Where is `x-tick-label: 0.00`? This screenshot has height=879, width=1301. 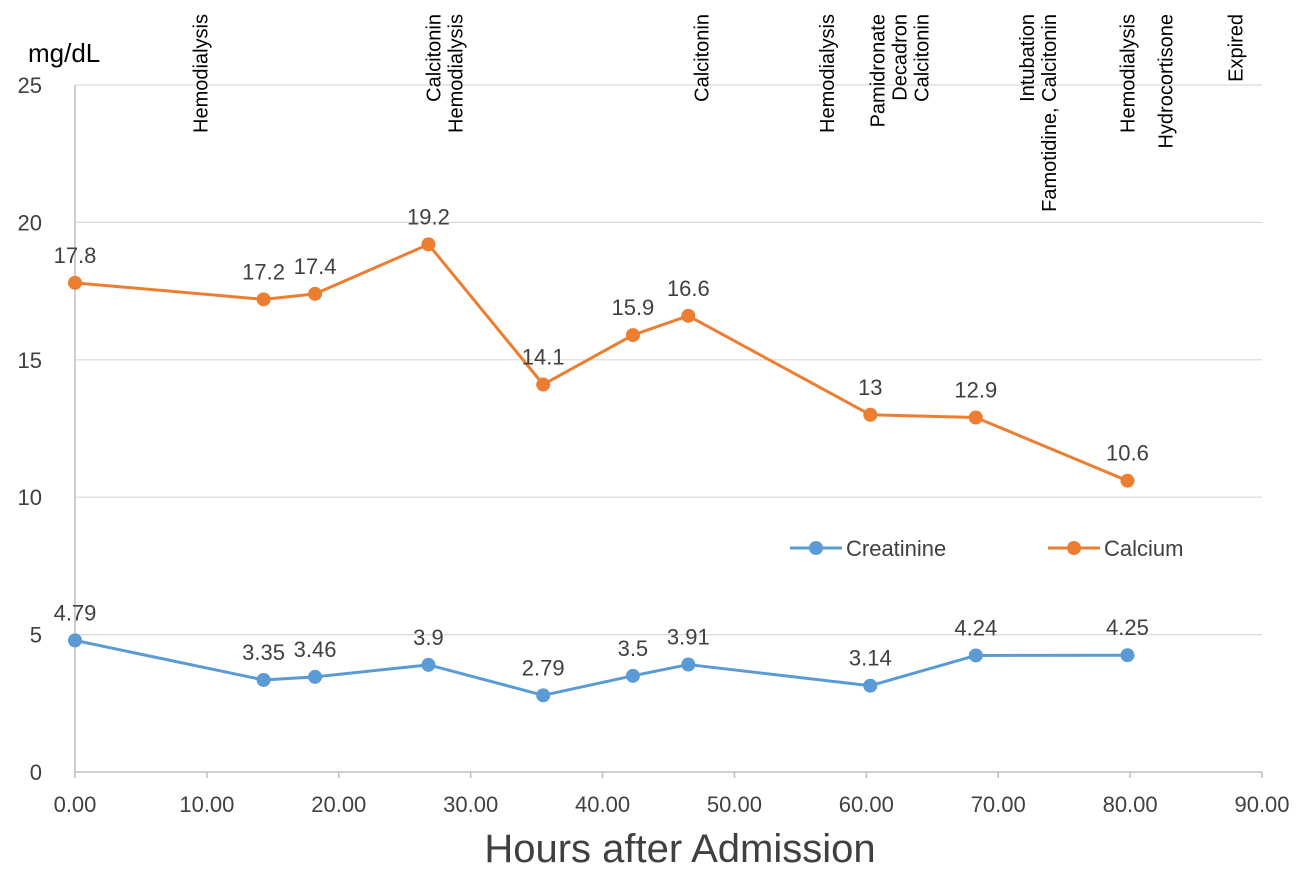 x-tick-label: 0.00 is located at coordinates (75, 804).